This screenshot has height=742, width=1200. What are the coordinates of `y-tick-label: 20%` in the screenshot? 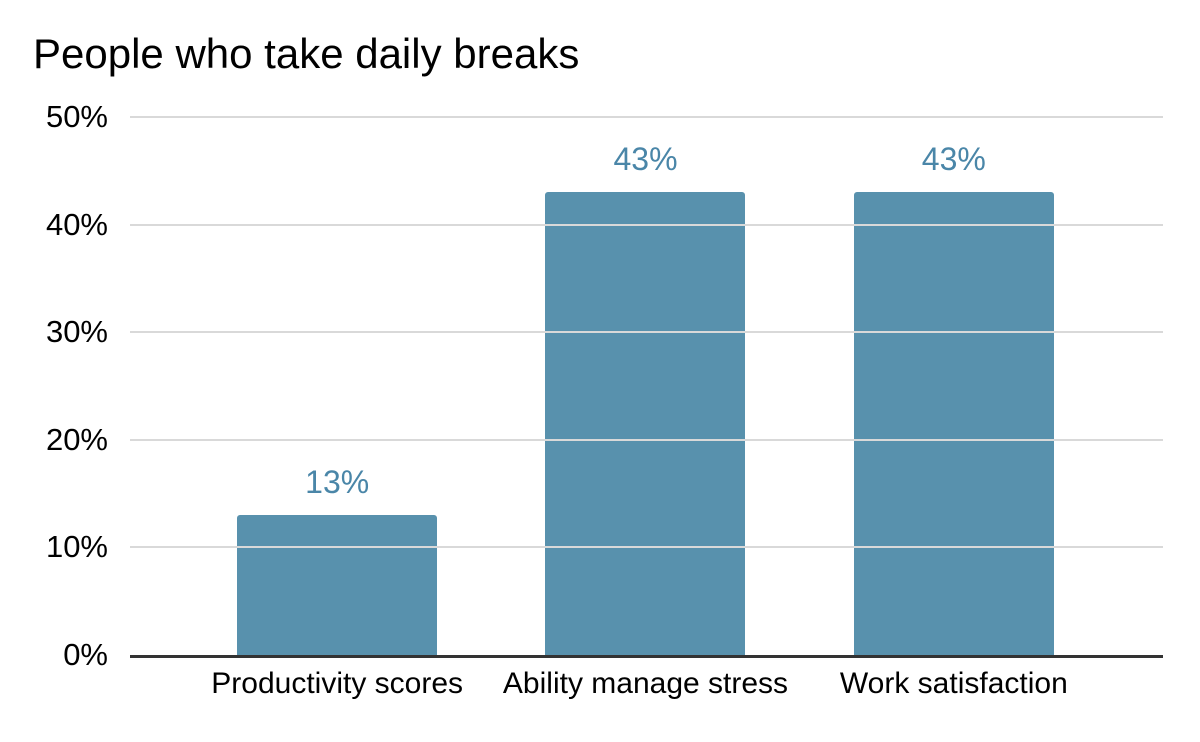 It's located at (76, 439).